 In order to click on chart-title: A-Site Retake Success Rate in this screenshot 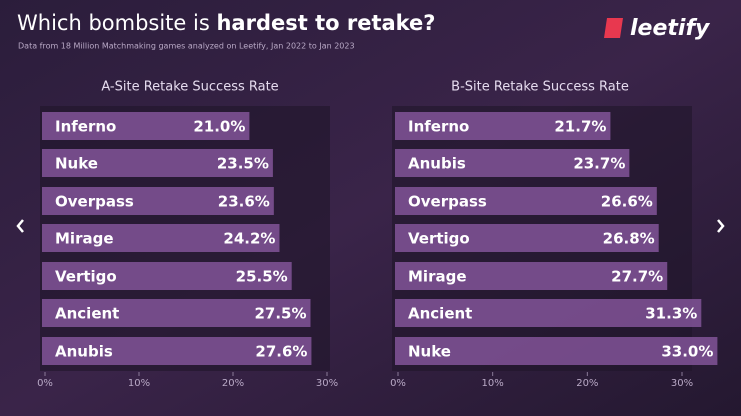, I will do `click(189, 87)`.